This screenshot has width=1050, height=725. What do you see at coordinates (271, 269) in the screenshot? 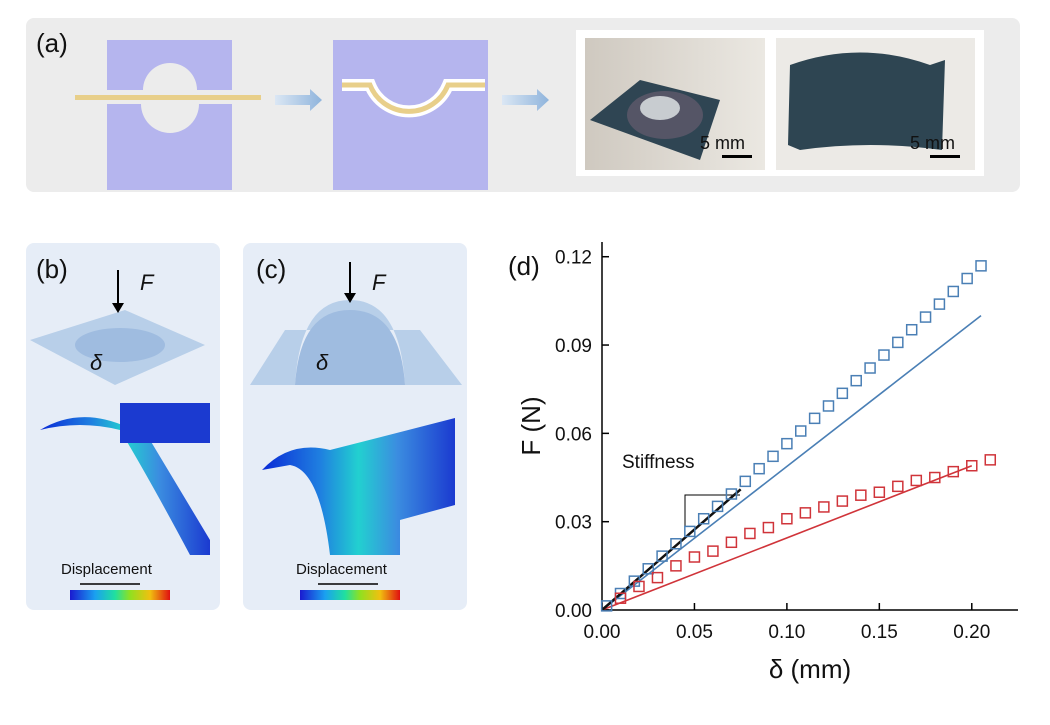
I see `panel-label: (c)` at bounding box center [271, 269].